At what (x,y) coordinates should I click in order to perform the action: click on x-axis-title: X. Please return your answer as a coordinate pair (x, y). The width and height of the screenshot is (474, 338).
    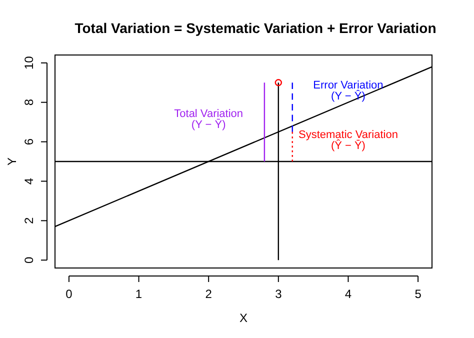
    Looking at the image, I should click on (243, 318).